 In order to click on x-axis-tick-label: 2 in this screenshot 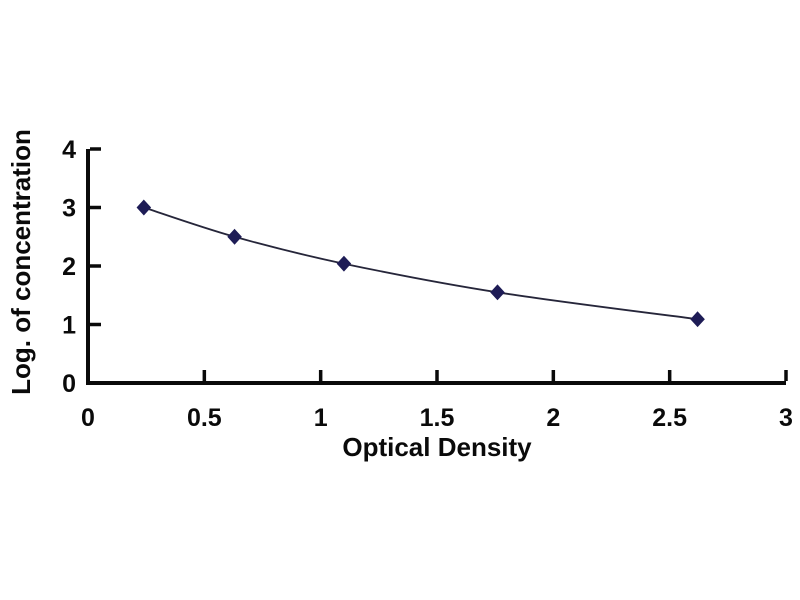, I will do `click(553, 418)`.